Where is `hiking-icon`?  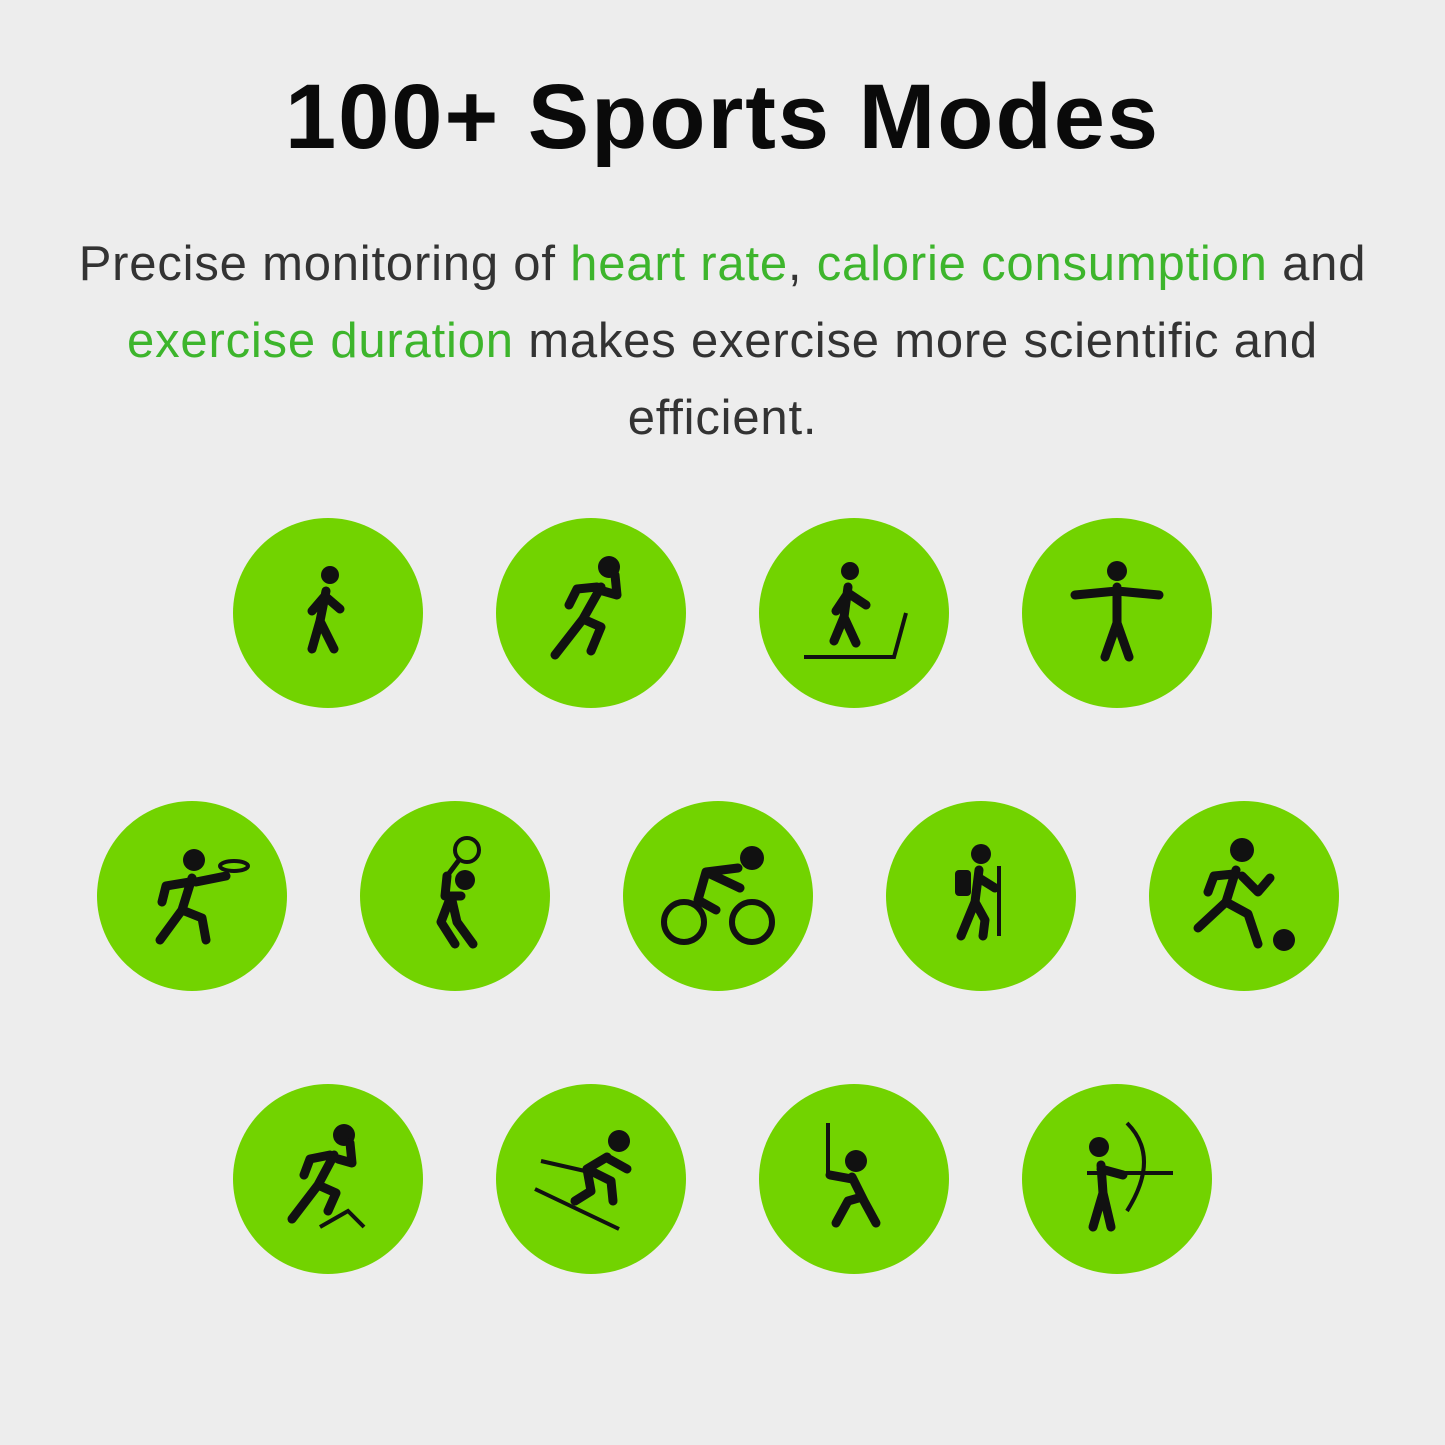 hiking-icon is located at coordinates (978, 892).